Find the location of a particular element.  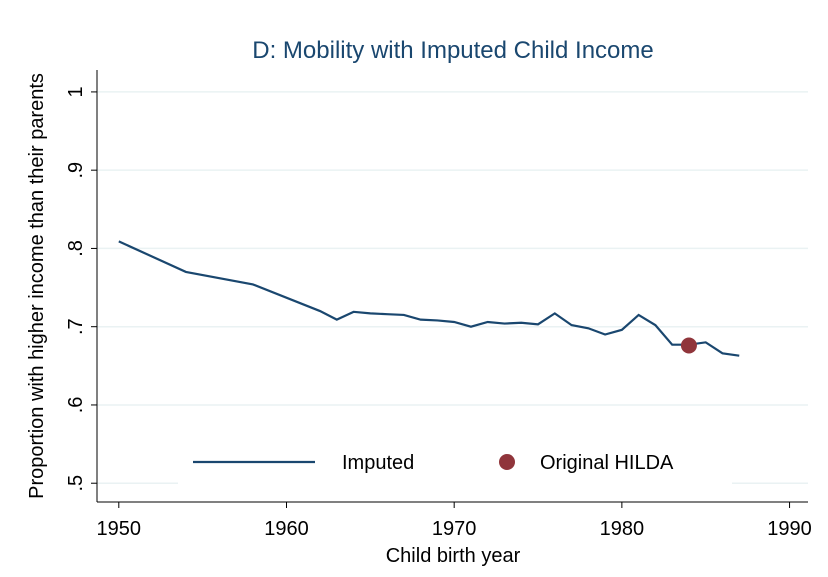

x-tick-label: 1950 is located at coordinates (119, 529).